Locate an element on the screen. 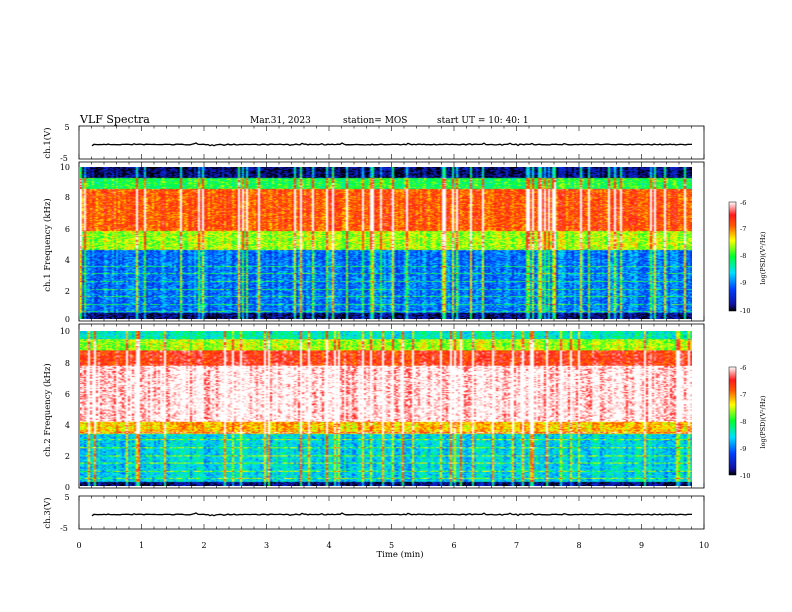  ch1-waveform-trace is located at coordinates (392, 144).